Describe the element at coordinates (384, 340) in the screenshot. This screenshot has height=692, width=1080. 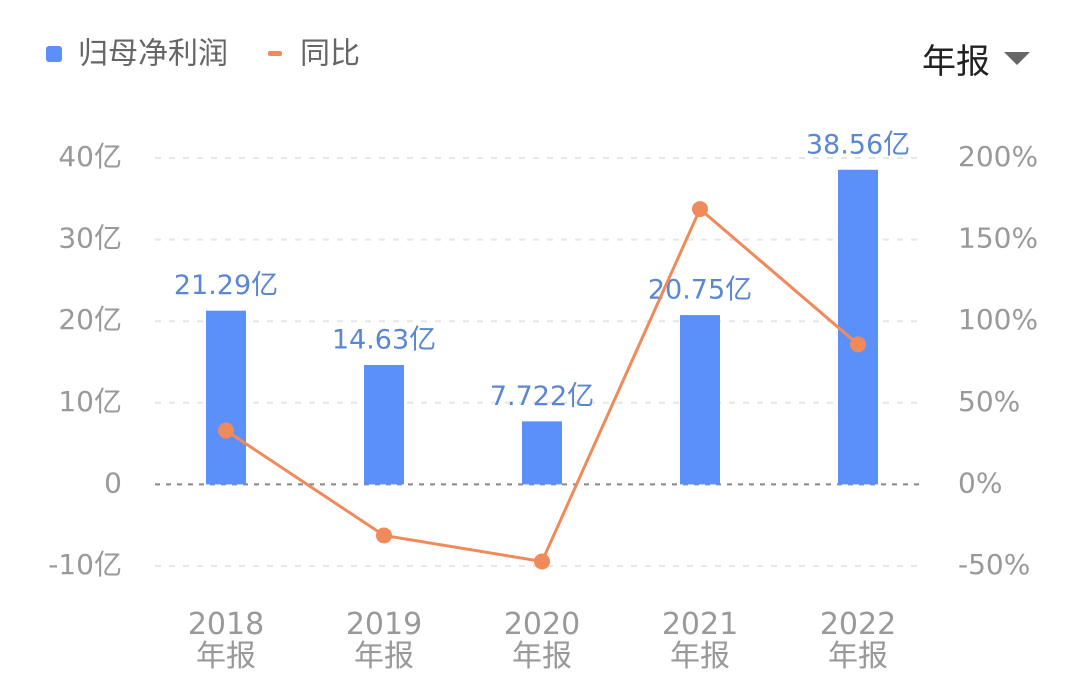
I see `value-label: 14.63亿` at that location.